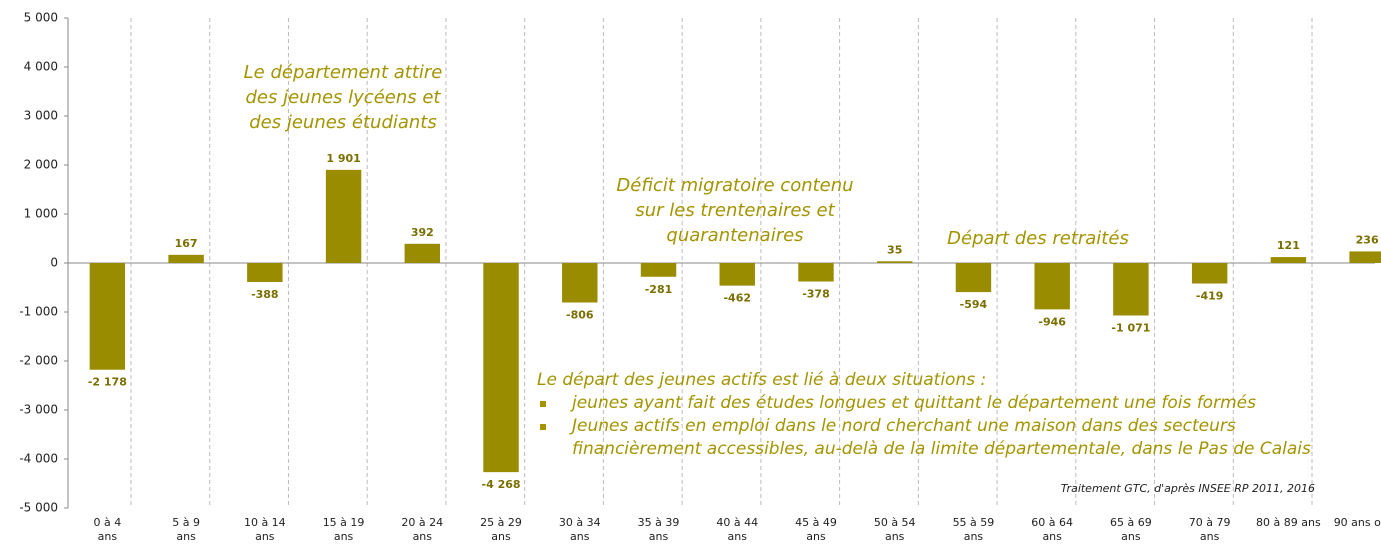 The width and height of the screenshot is (1381, 556). I want to click on x-tick-label: 20 à 24 ans, so click(422, 529).